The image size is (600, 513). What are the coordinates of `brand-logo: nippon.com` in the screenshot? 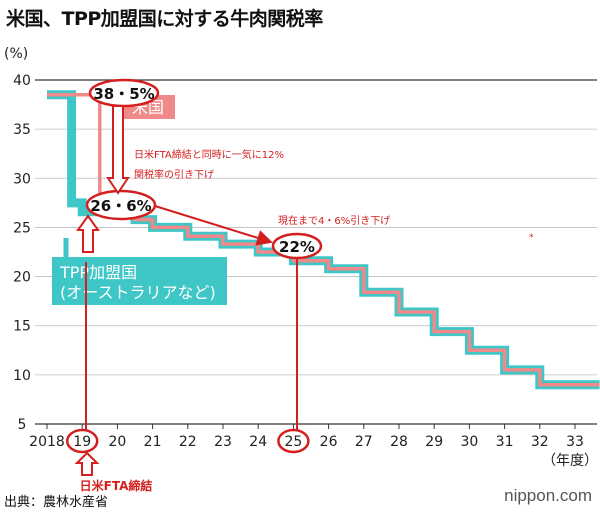 It's located at (548, 495).